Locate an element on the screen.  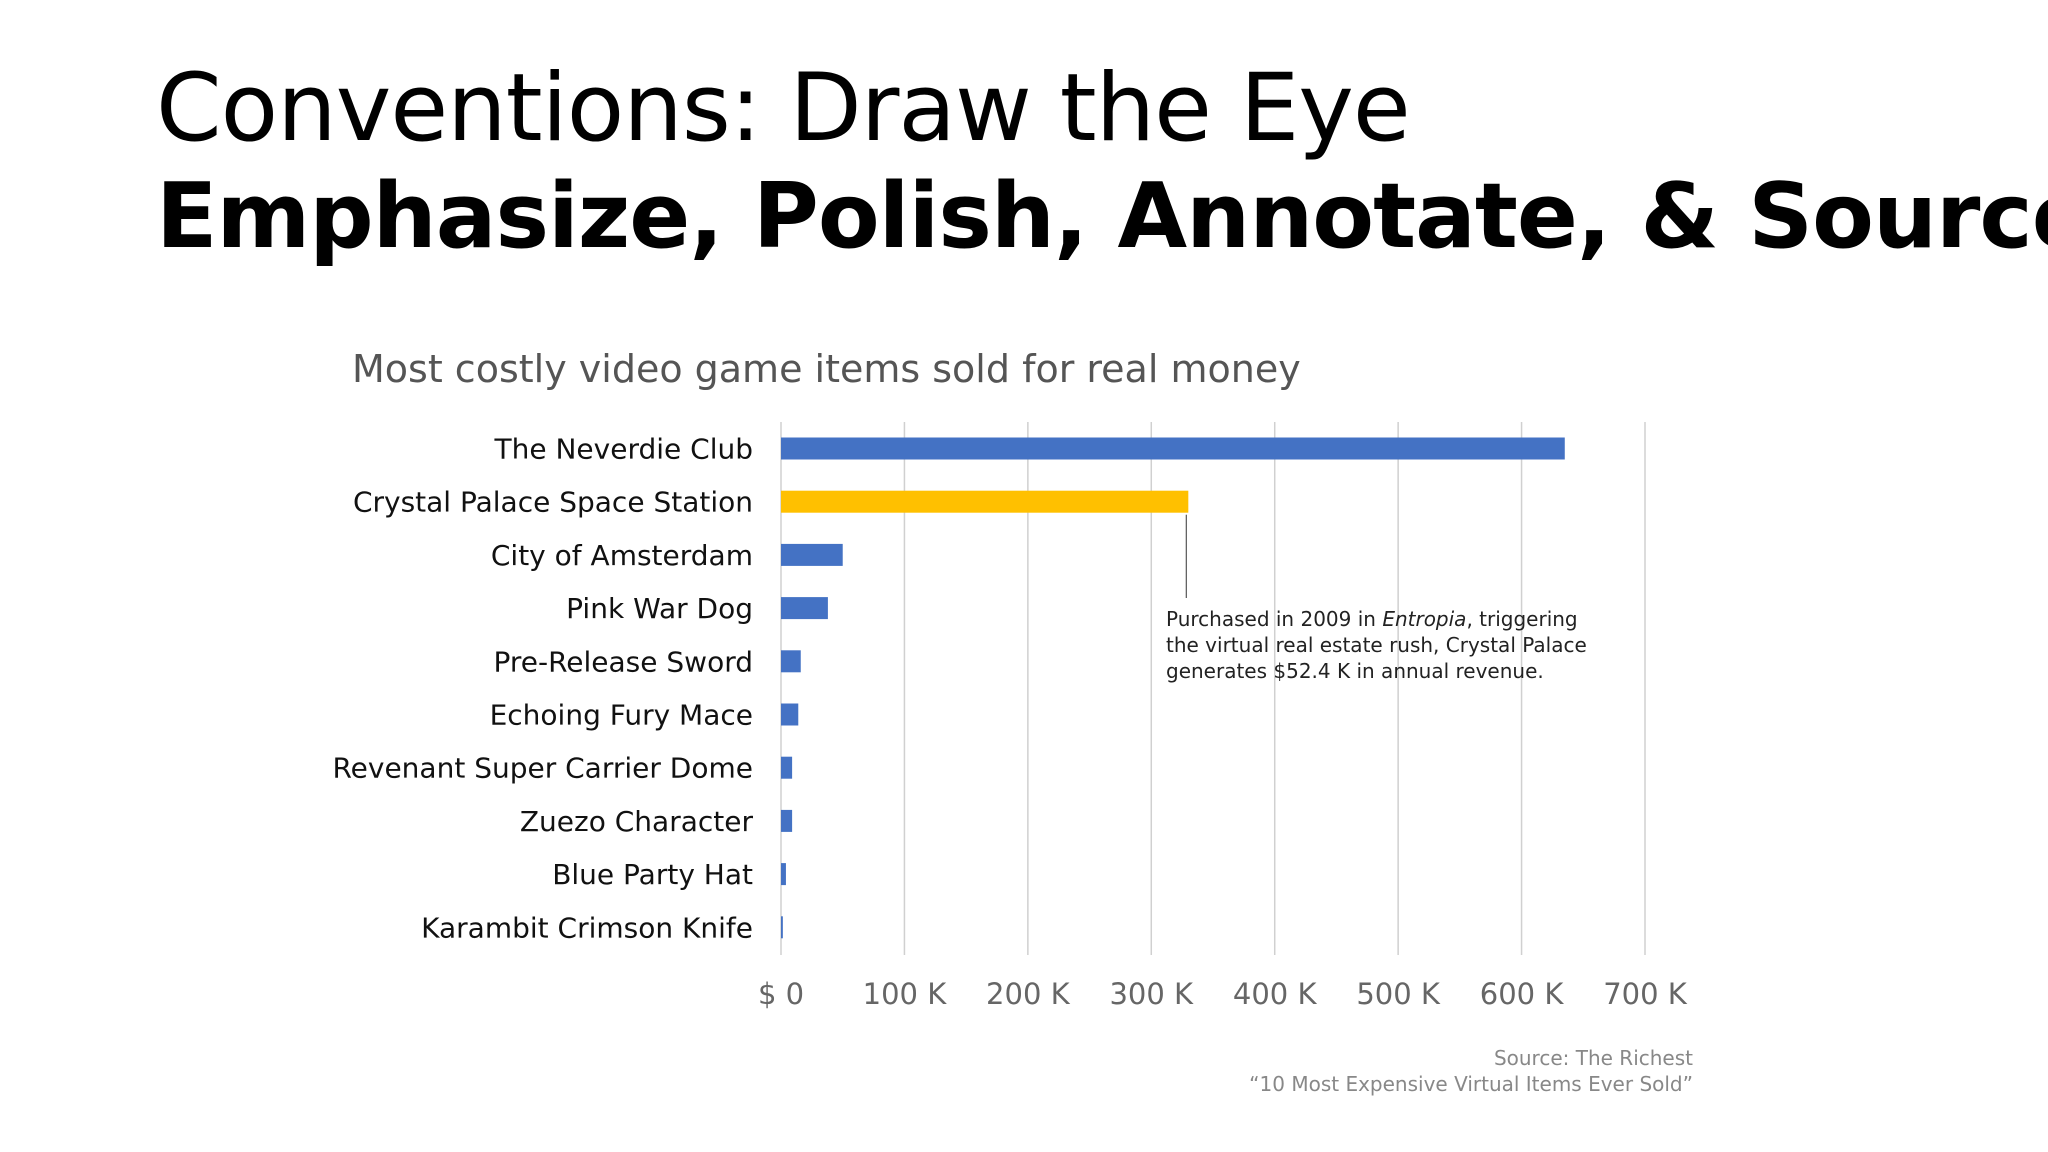
slide-subtitle: Emphasize, Polish, Annotate, & Source is located at coordinates (1102, 216).